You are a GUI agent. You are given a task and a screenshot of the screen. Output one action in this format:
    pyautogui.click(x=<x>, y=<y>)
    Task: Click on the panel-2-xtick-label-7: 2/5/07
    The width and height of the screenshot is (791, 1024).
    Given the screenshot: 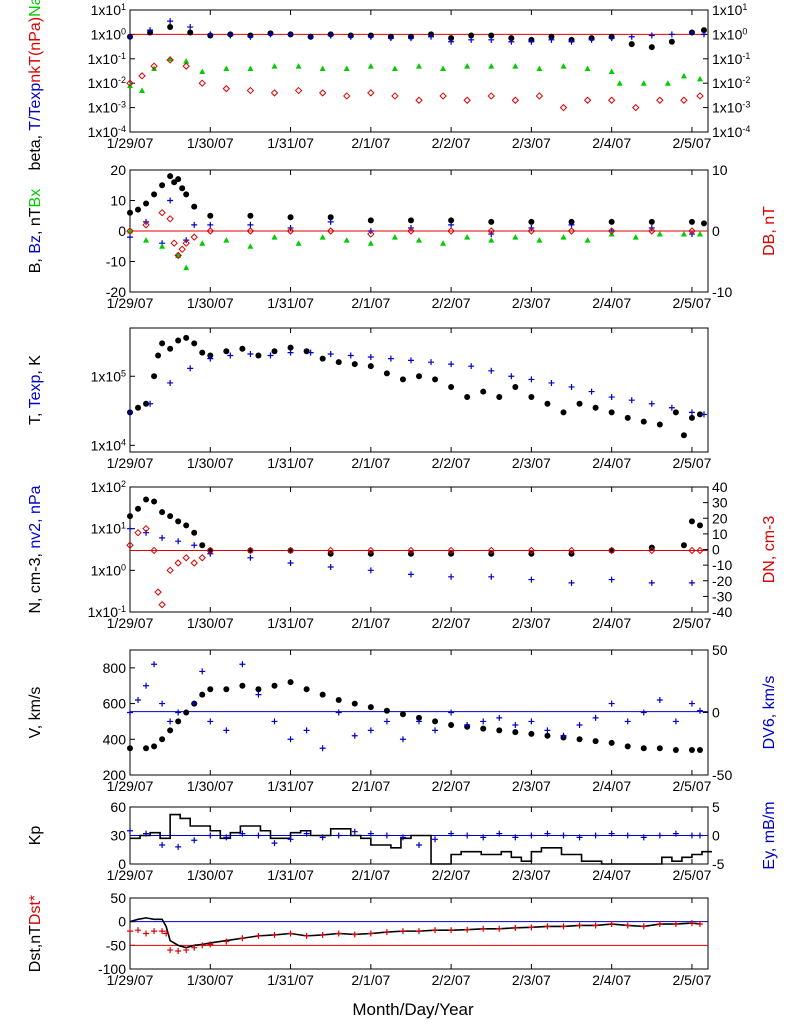 What is the action you would take?
    pyautogui.click(x=691, y=463)
    